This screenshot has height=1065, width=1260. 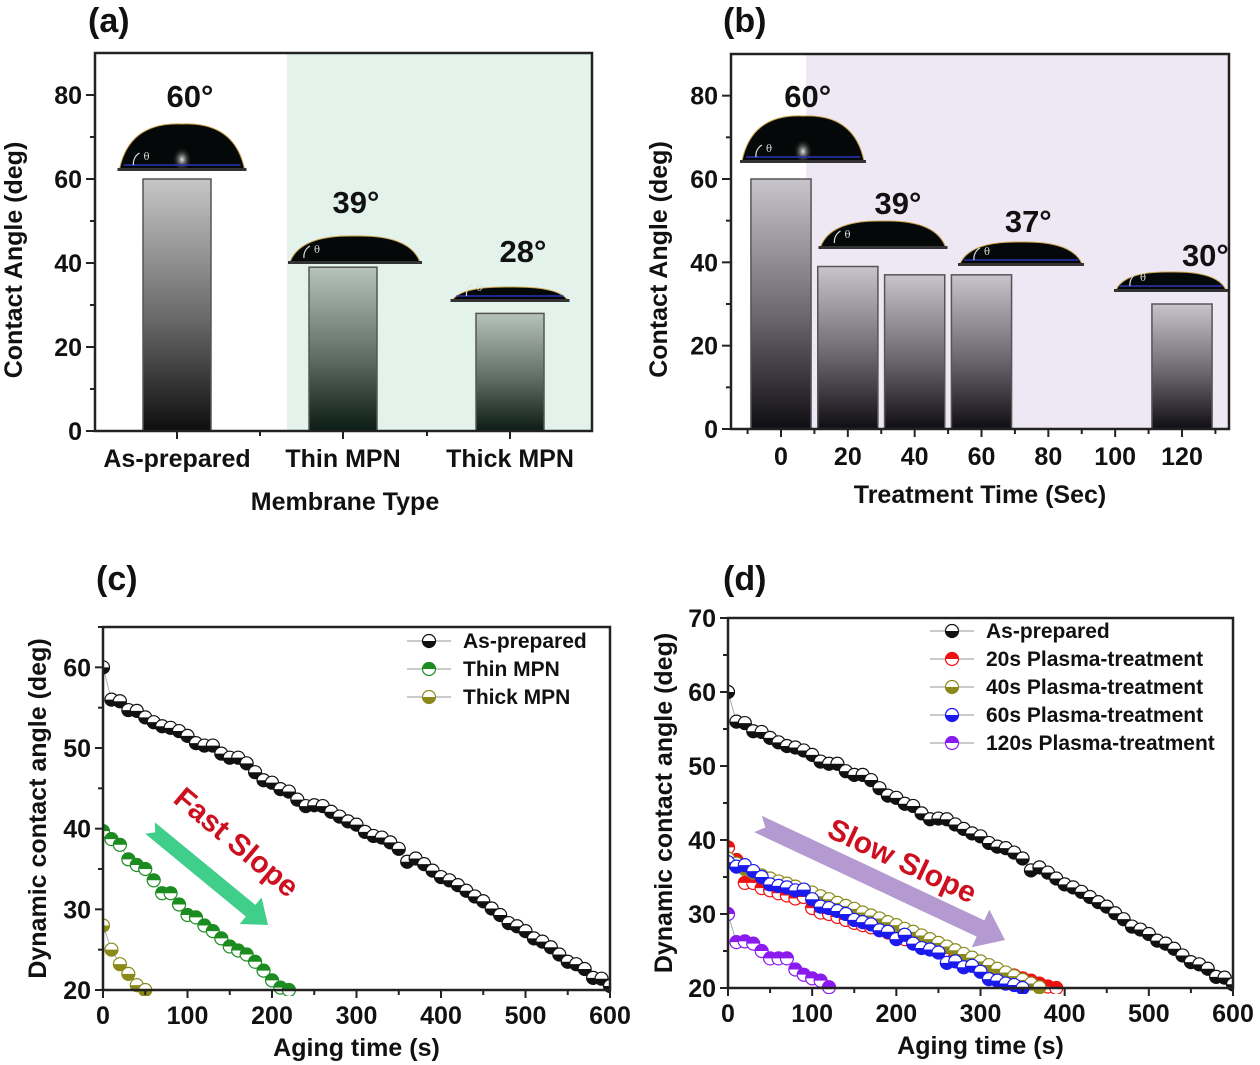 I want to click on panel-b-x-axis-title: Treatment Time (Sec), so click(x=980, y=495).